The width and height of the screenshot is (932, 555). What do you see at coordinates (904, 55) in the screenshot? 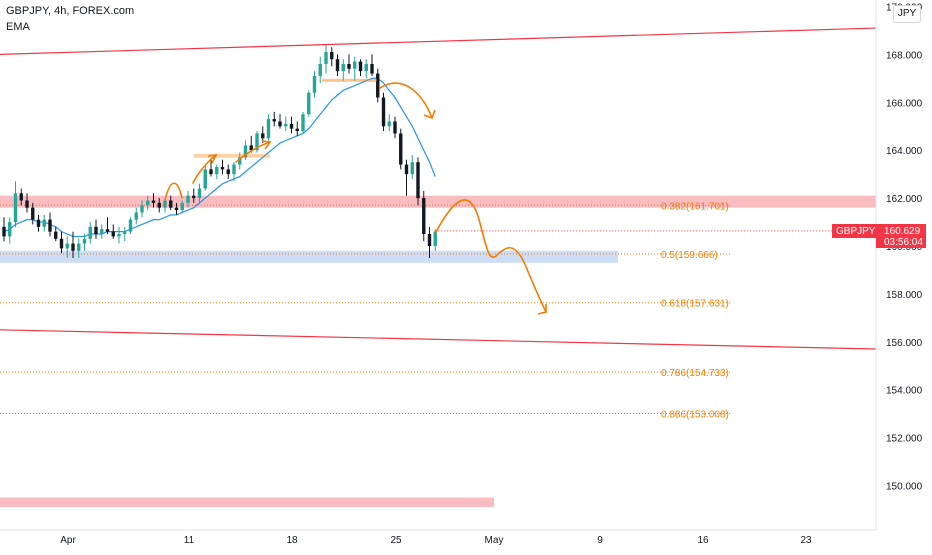
I see `y-tick-label: 168.000` at bounding box center [904, 55].